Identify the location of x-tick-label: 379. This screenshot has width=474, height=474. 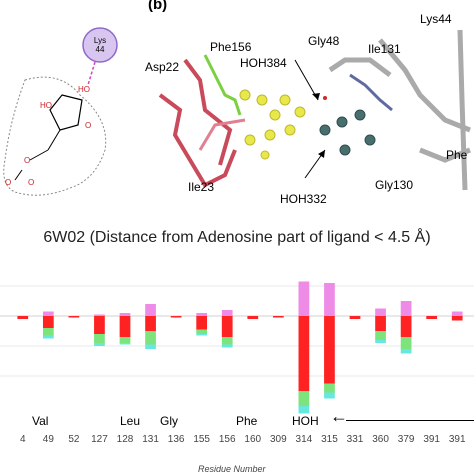
(406, 439).